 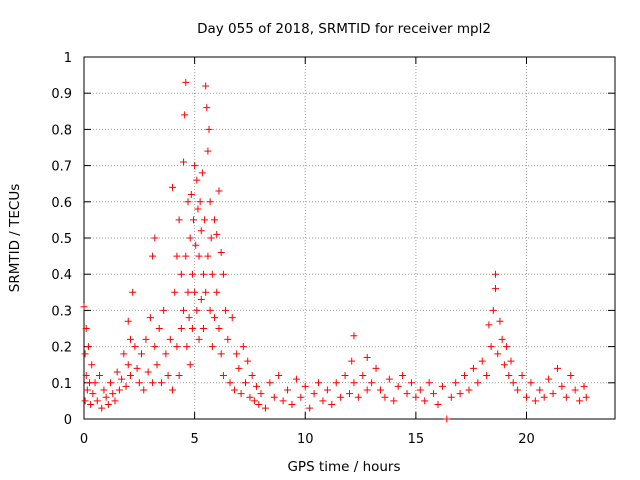 I want to click on y-axis-title: SRMTID / TECUs, so click(x=15, y=238).